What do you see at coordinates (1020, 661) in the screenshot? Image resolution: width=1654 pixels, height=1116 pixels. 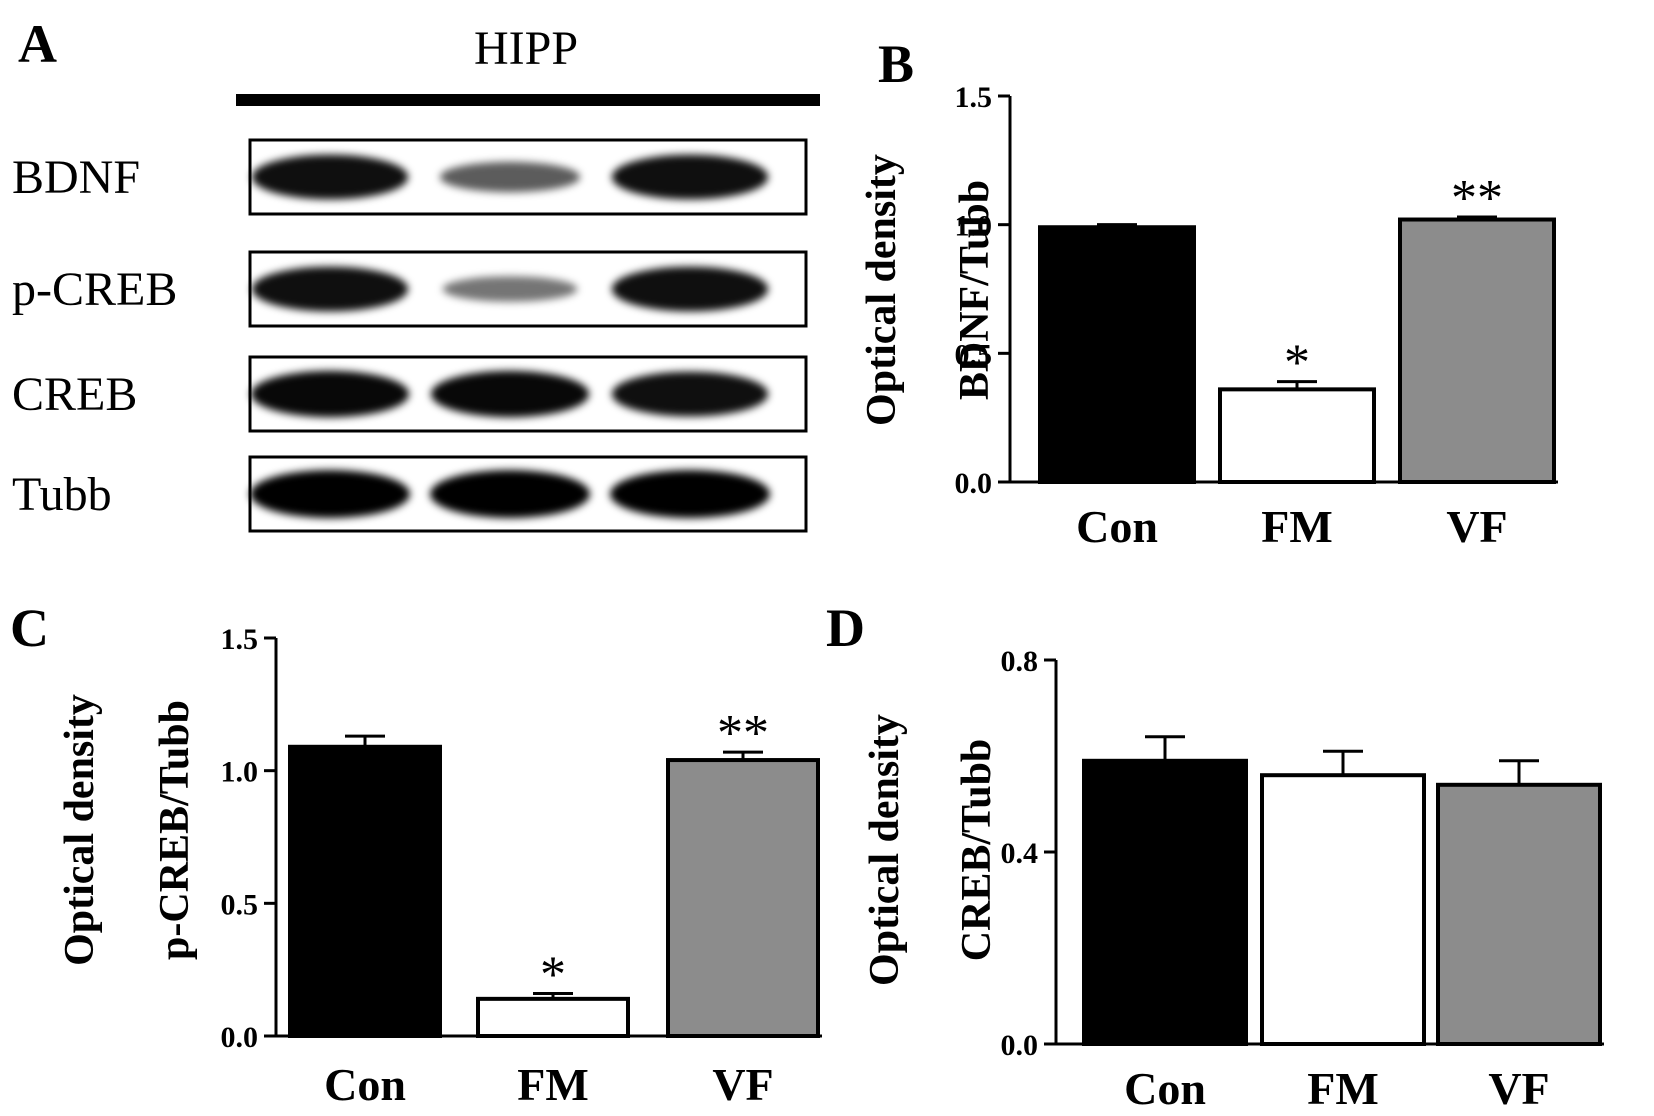 I see `y-tick-label: 0.8` at bounding box center [1020, 661].